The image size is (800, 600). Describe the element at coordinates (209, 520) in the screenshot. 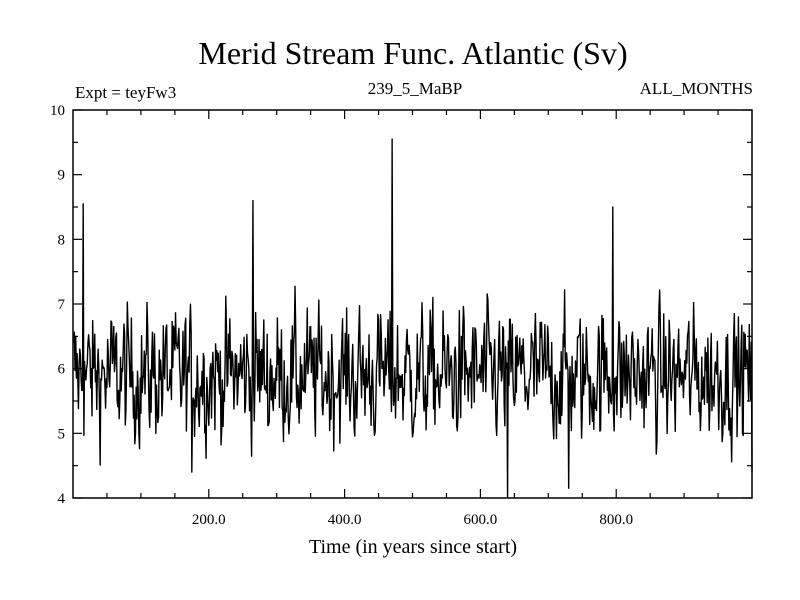

I see `x-tick-label: 200.0` at that location.